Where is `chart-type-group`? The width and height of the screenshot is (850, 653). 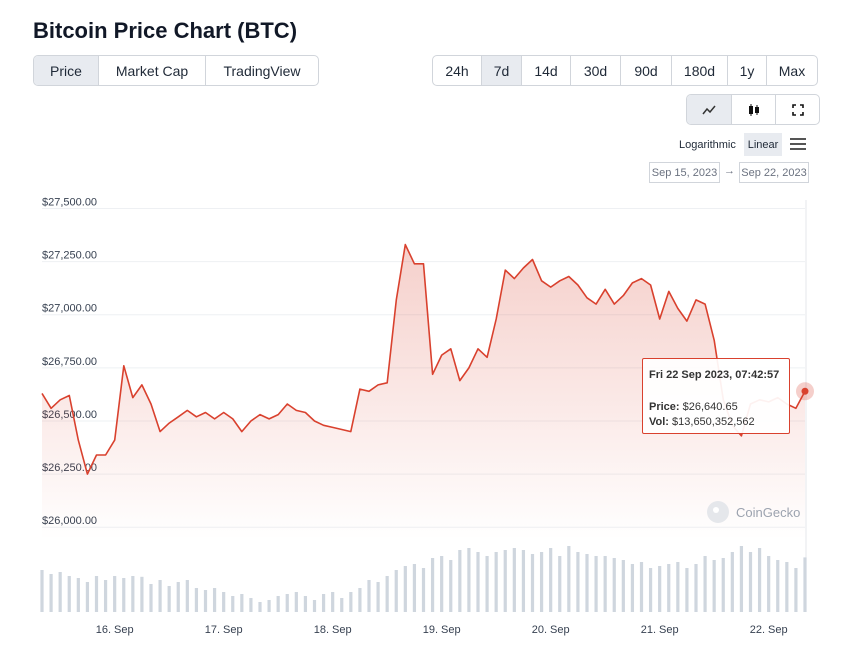 chart-type-group is located at coordinates (753, 109).